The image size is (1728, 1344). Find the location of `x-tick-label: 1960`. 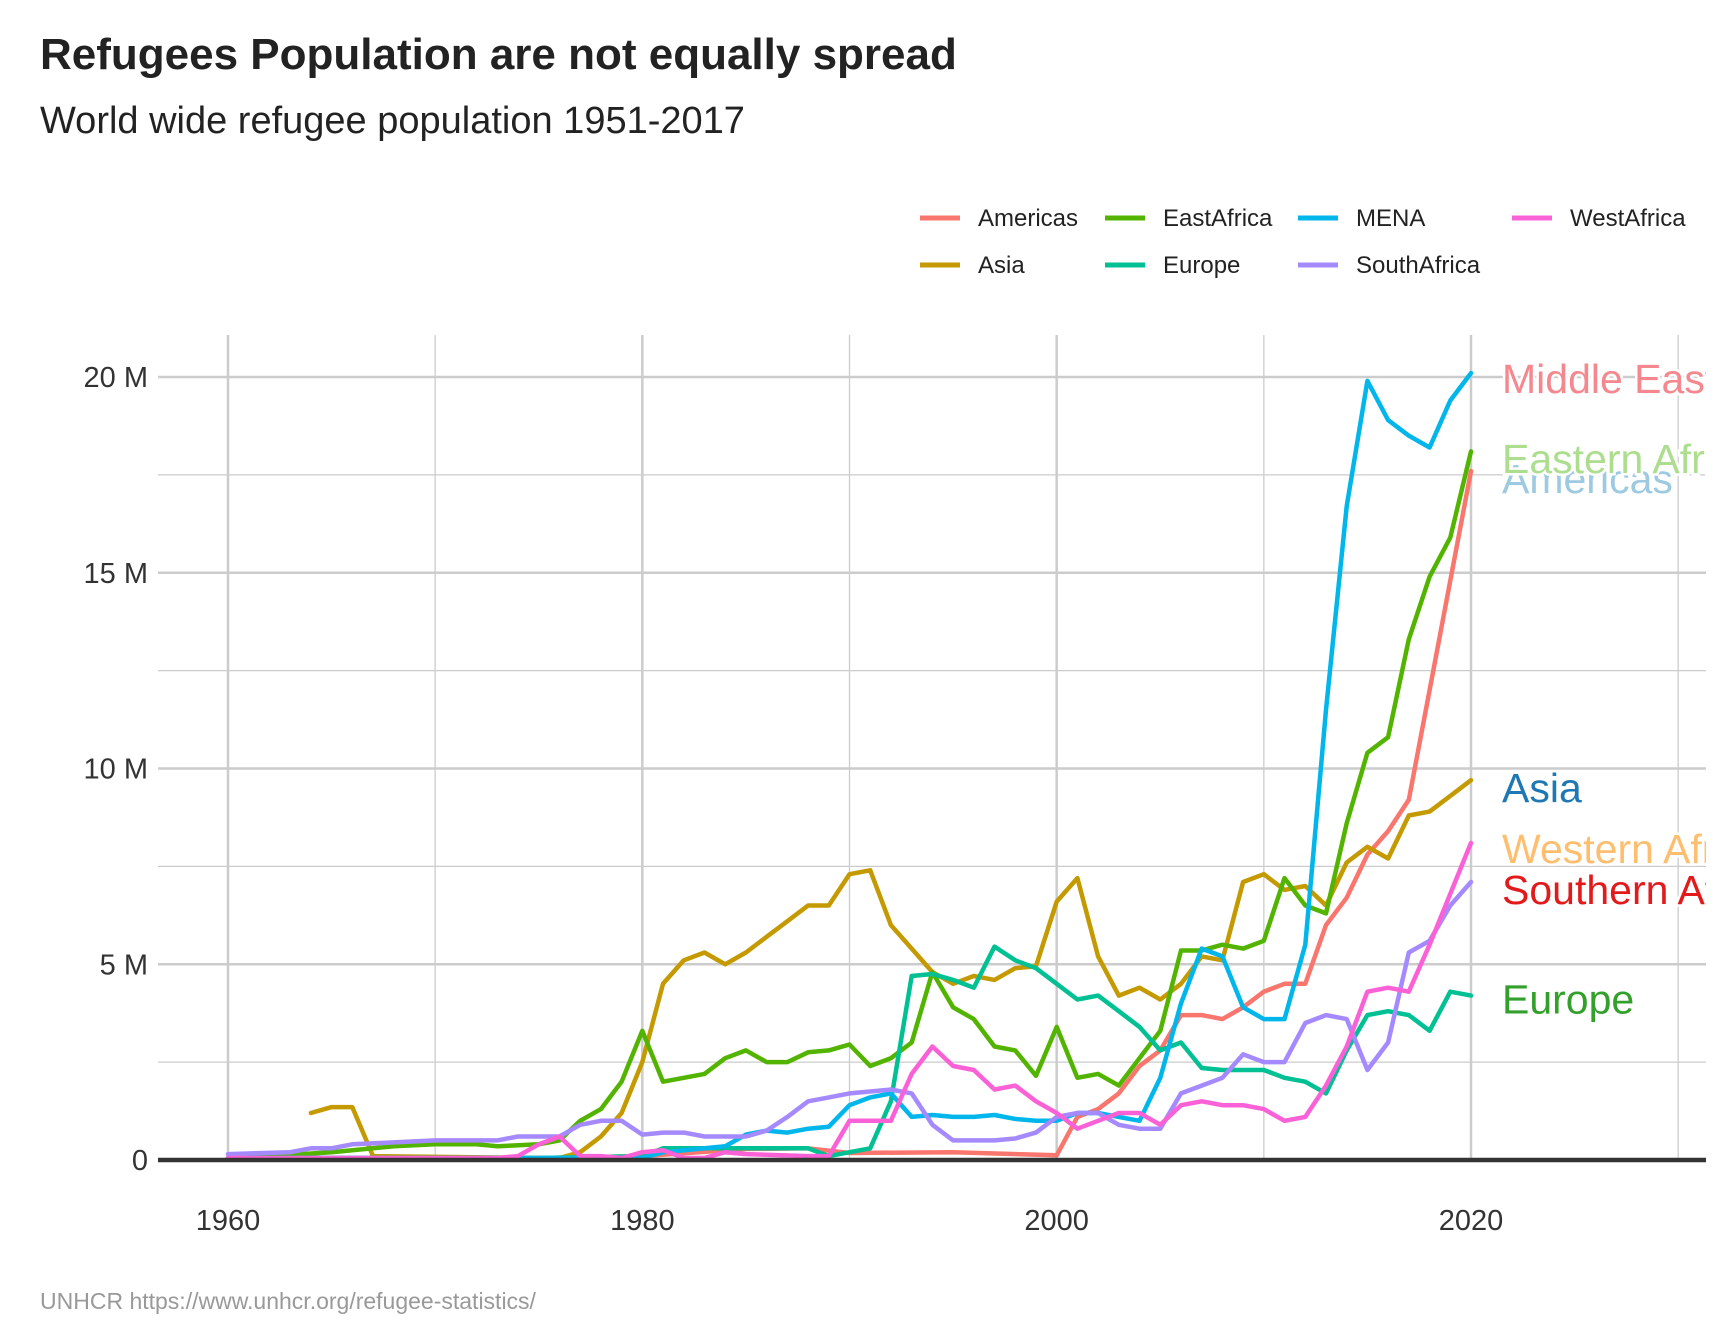

x-tick-label: 1960 is located at coordinates (228, 1221).